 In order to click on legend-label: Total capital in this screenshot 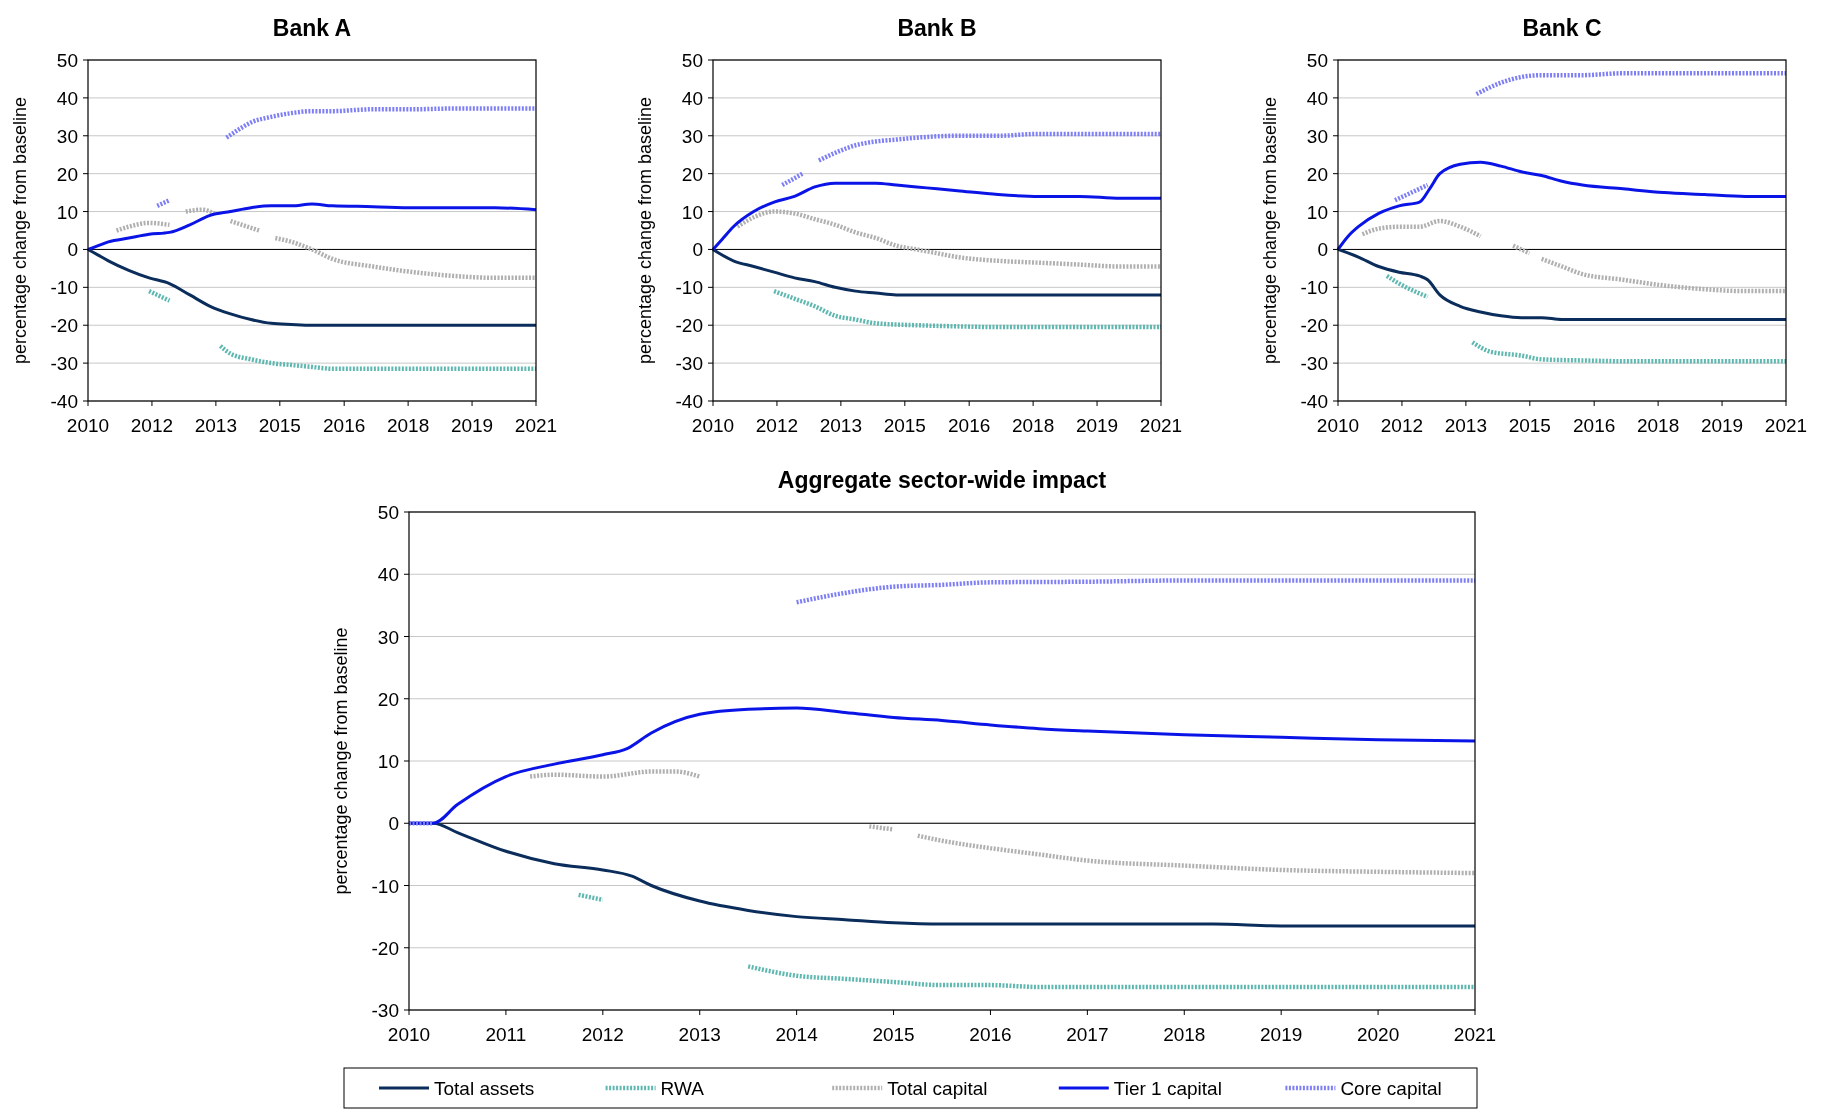, I will do `click(937, 1088)`.